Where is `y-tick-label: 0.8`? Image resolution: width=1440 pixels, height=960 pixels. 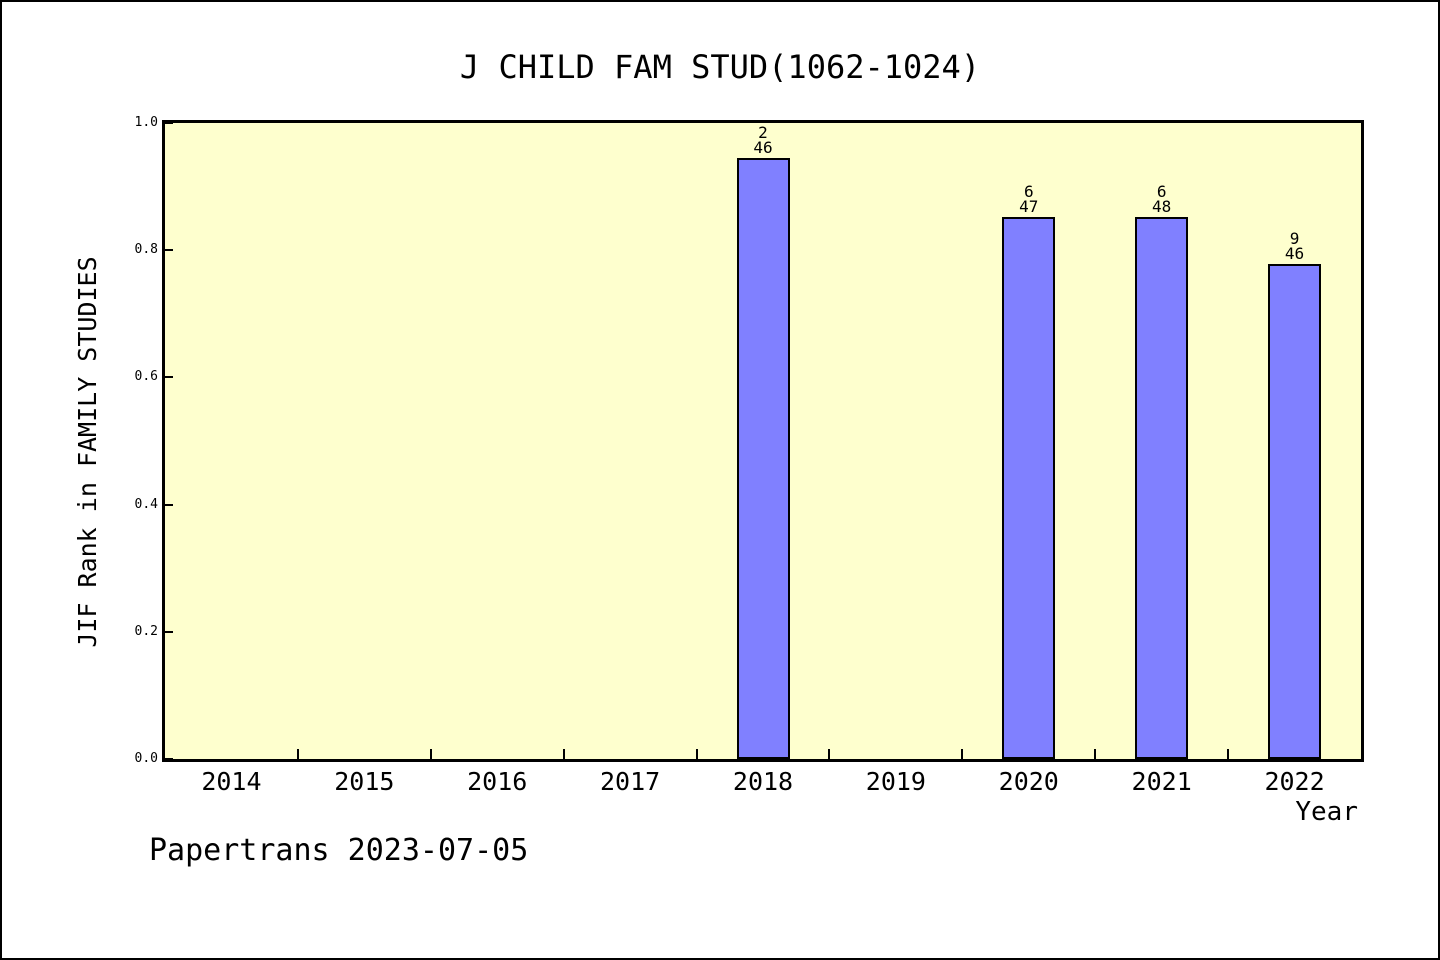
y-tick-label: 0.8 is located at coordinates (146, 250).